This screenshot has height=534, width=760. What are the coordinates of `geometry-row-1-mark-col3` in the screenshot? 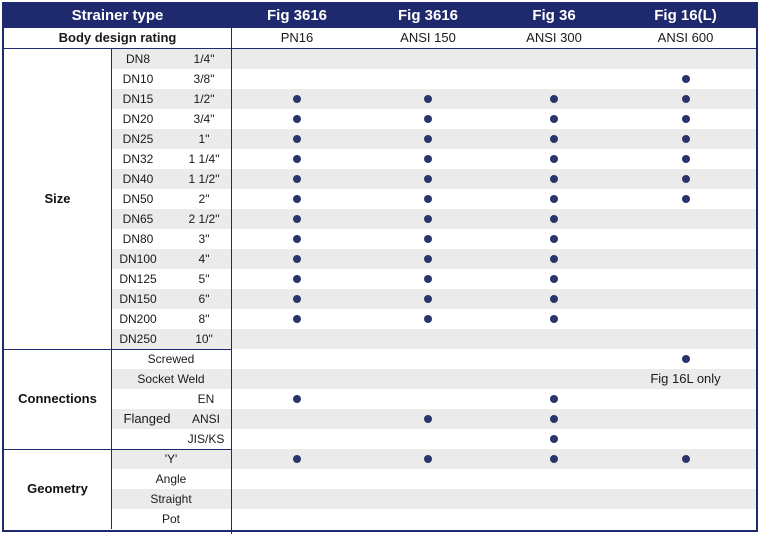 It's located at (554, 459).